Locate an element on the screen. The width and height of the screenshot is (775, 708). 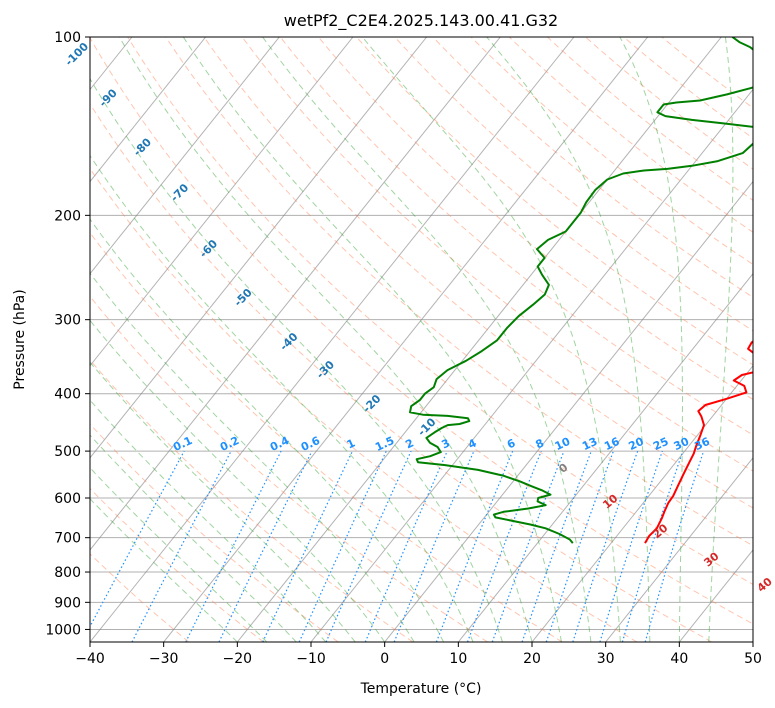
y-tick-label: 100 is located at coordinates (67, 38).